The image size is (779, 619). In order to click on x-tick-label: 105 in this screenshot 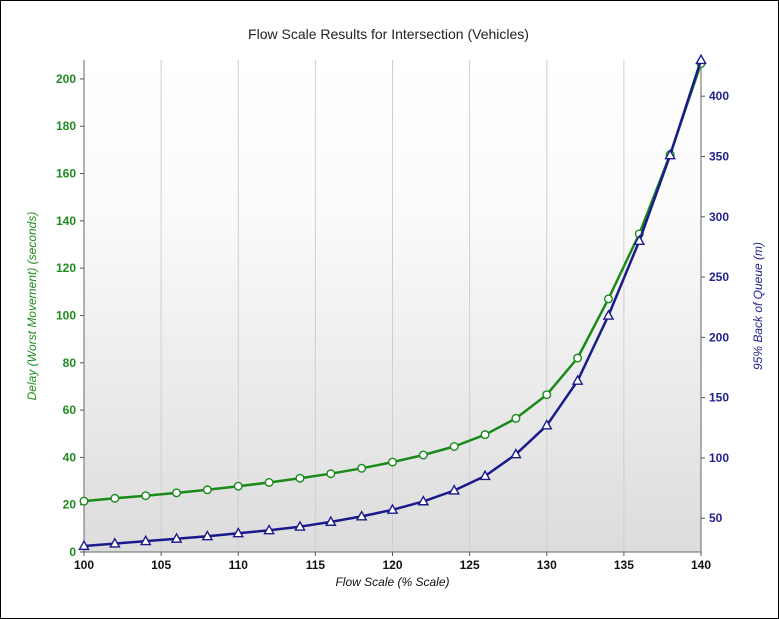, I will do `click(161, 565)`.